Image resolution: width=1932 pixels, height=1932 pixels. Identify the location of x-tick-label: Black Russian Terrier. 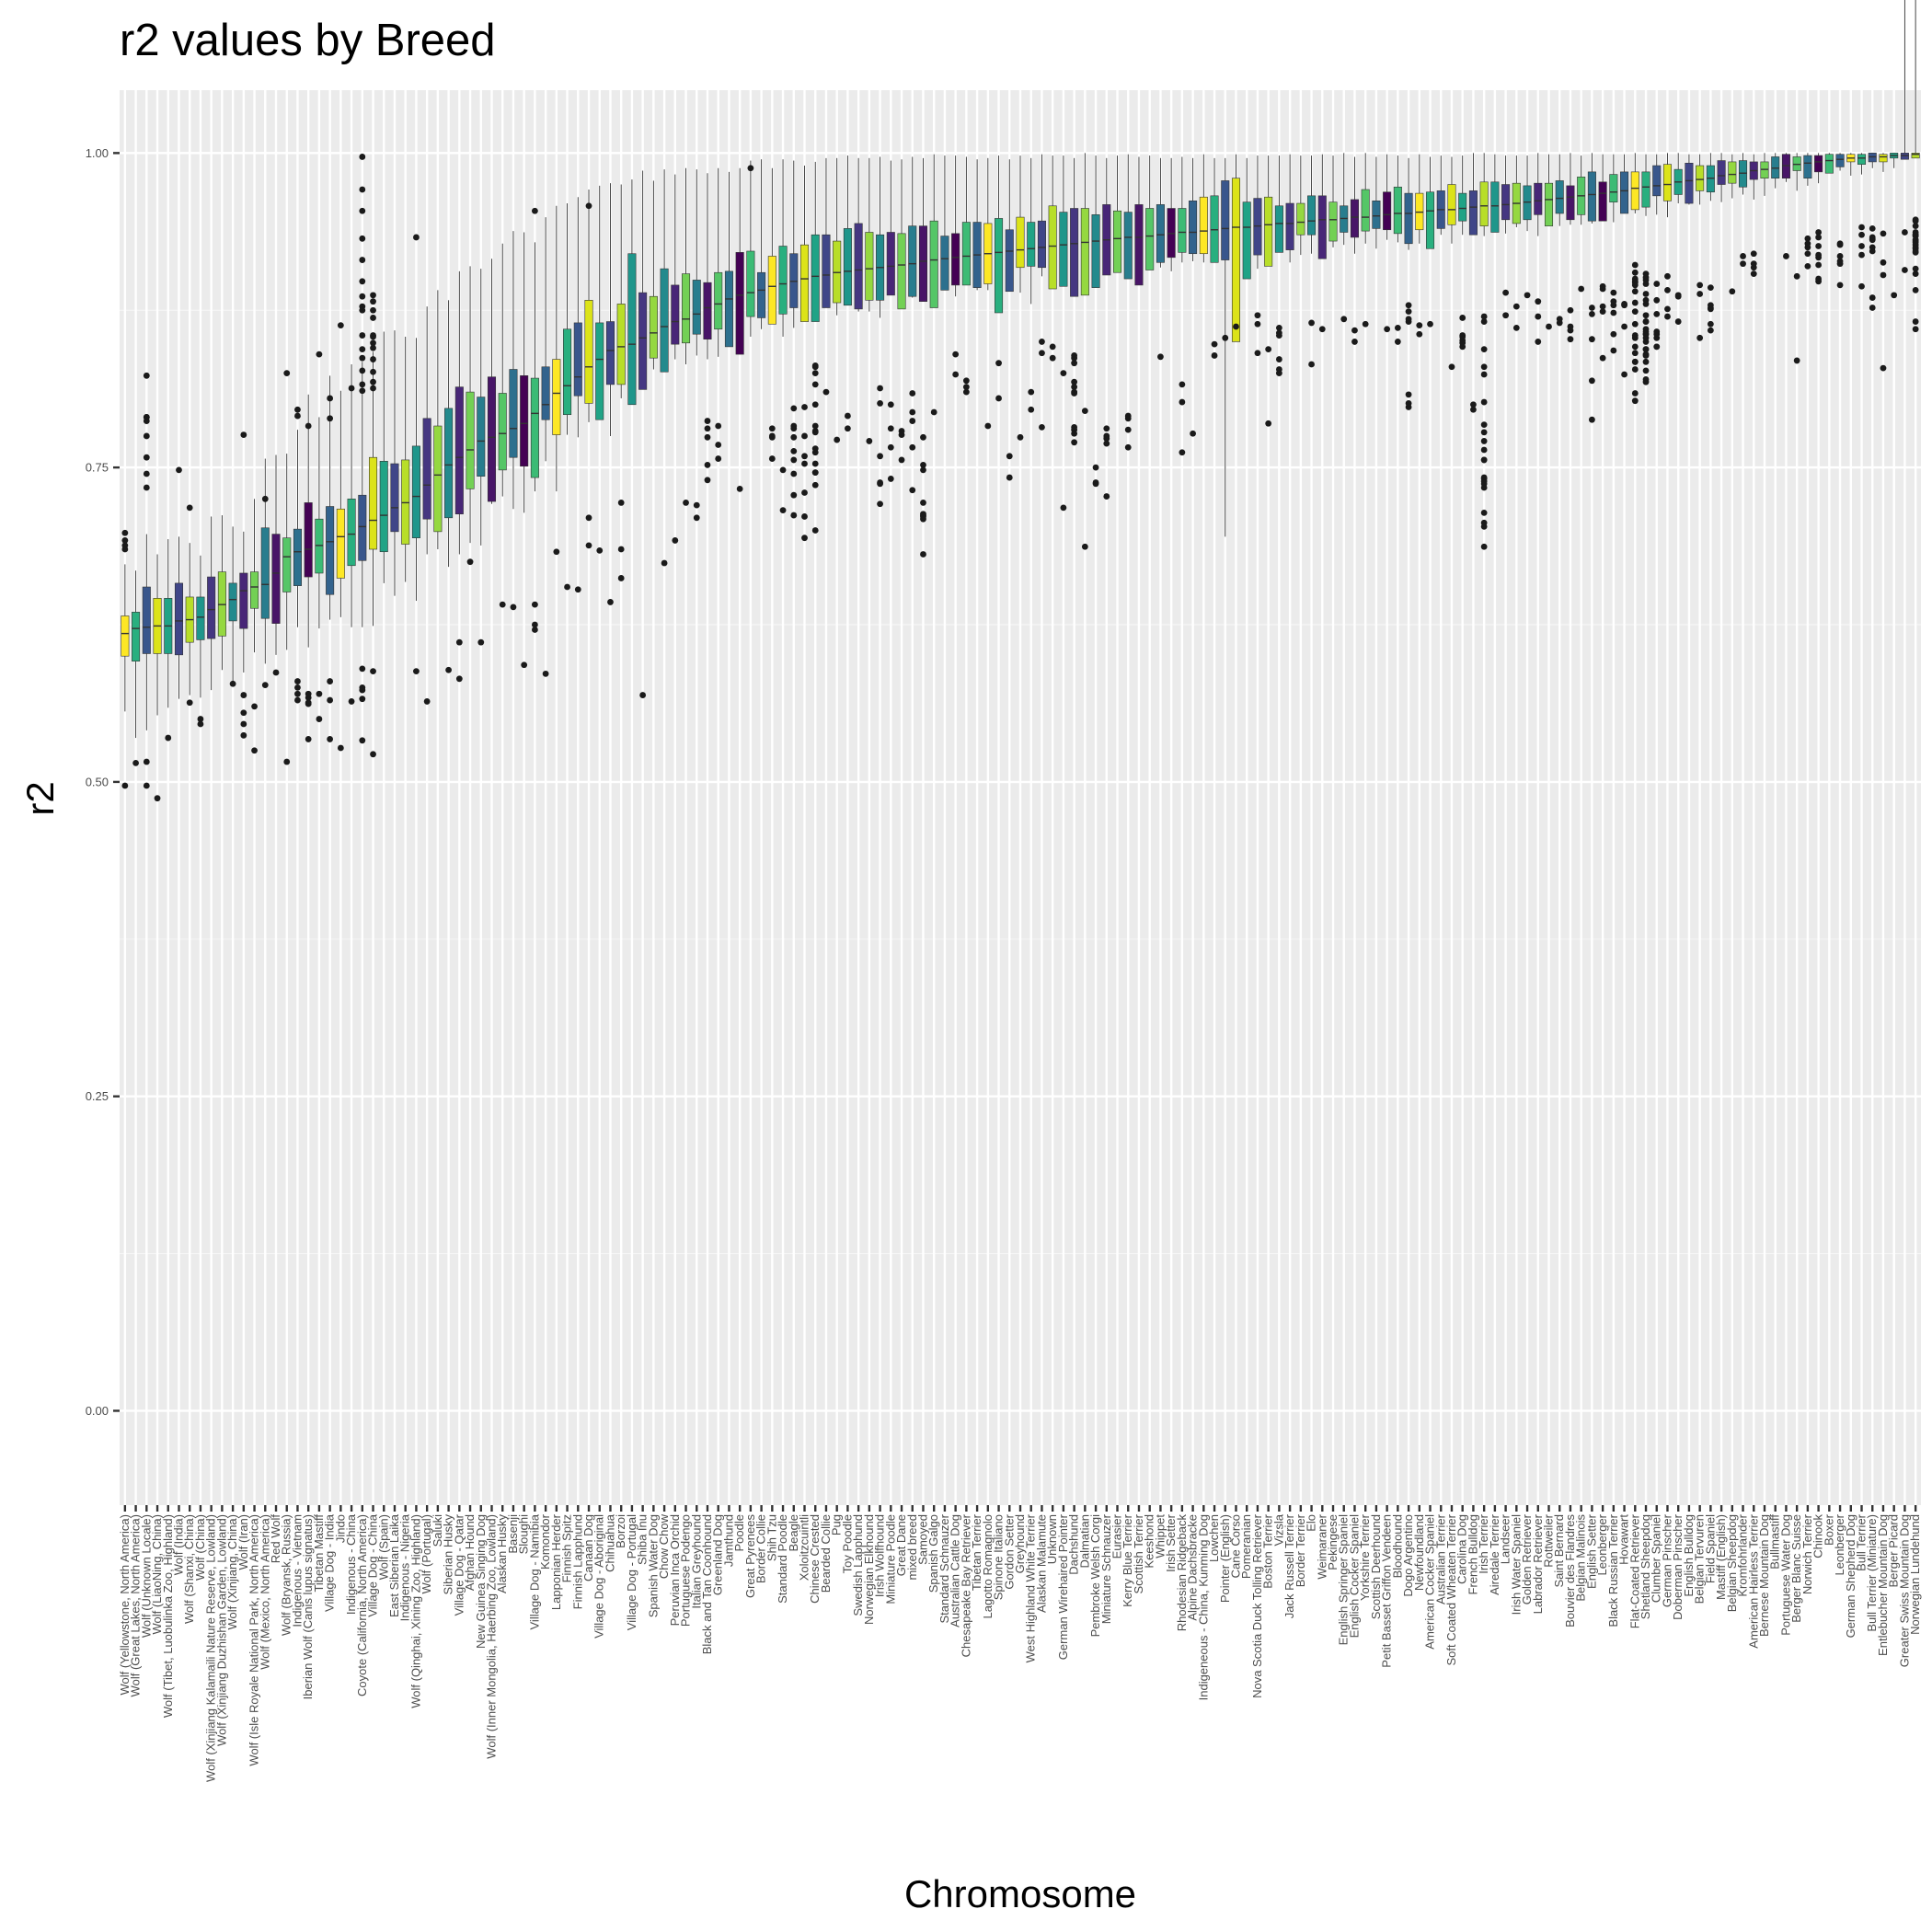
(1613, 1570).